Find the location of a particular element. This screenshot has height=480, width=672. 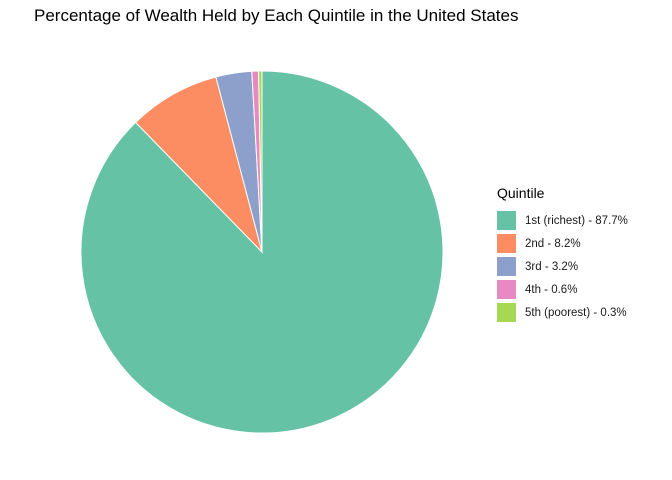

legend-label: 3rd - 3.2% is located at coordinates (552, 266).